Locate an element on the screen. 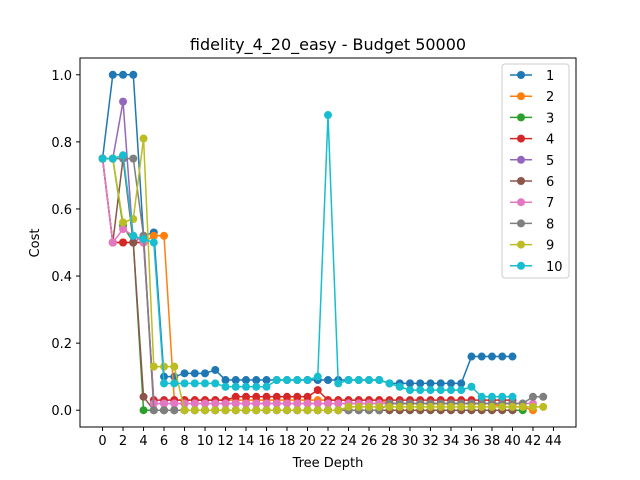 The height and width of the screenshot is (480, 640). legend-label-1: 1 is located at coordinates (550, 76).